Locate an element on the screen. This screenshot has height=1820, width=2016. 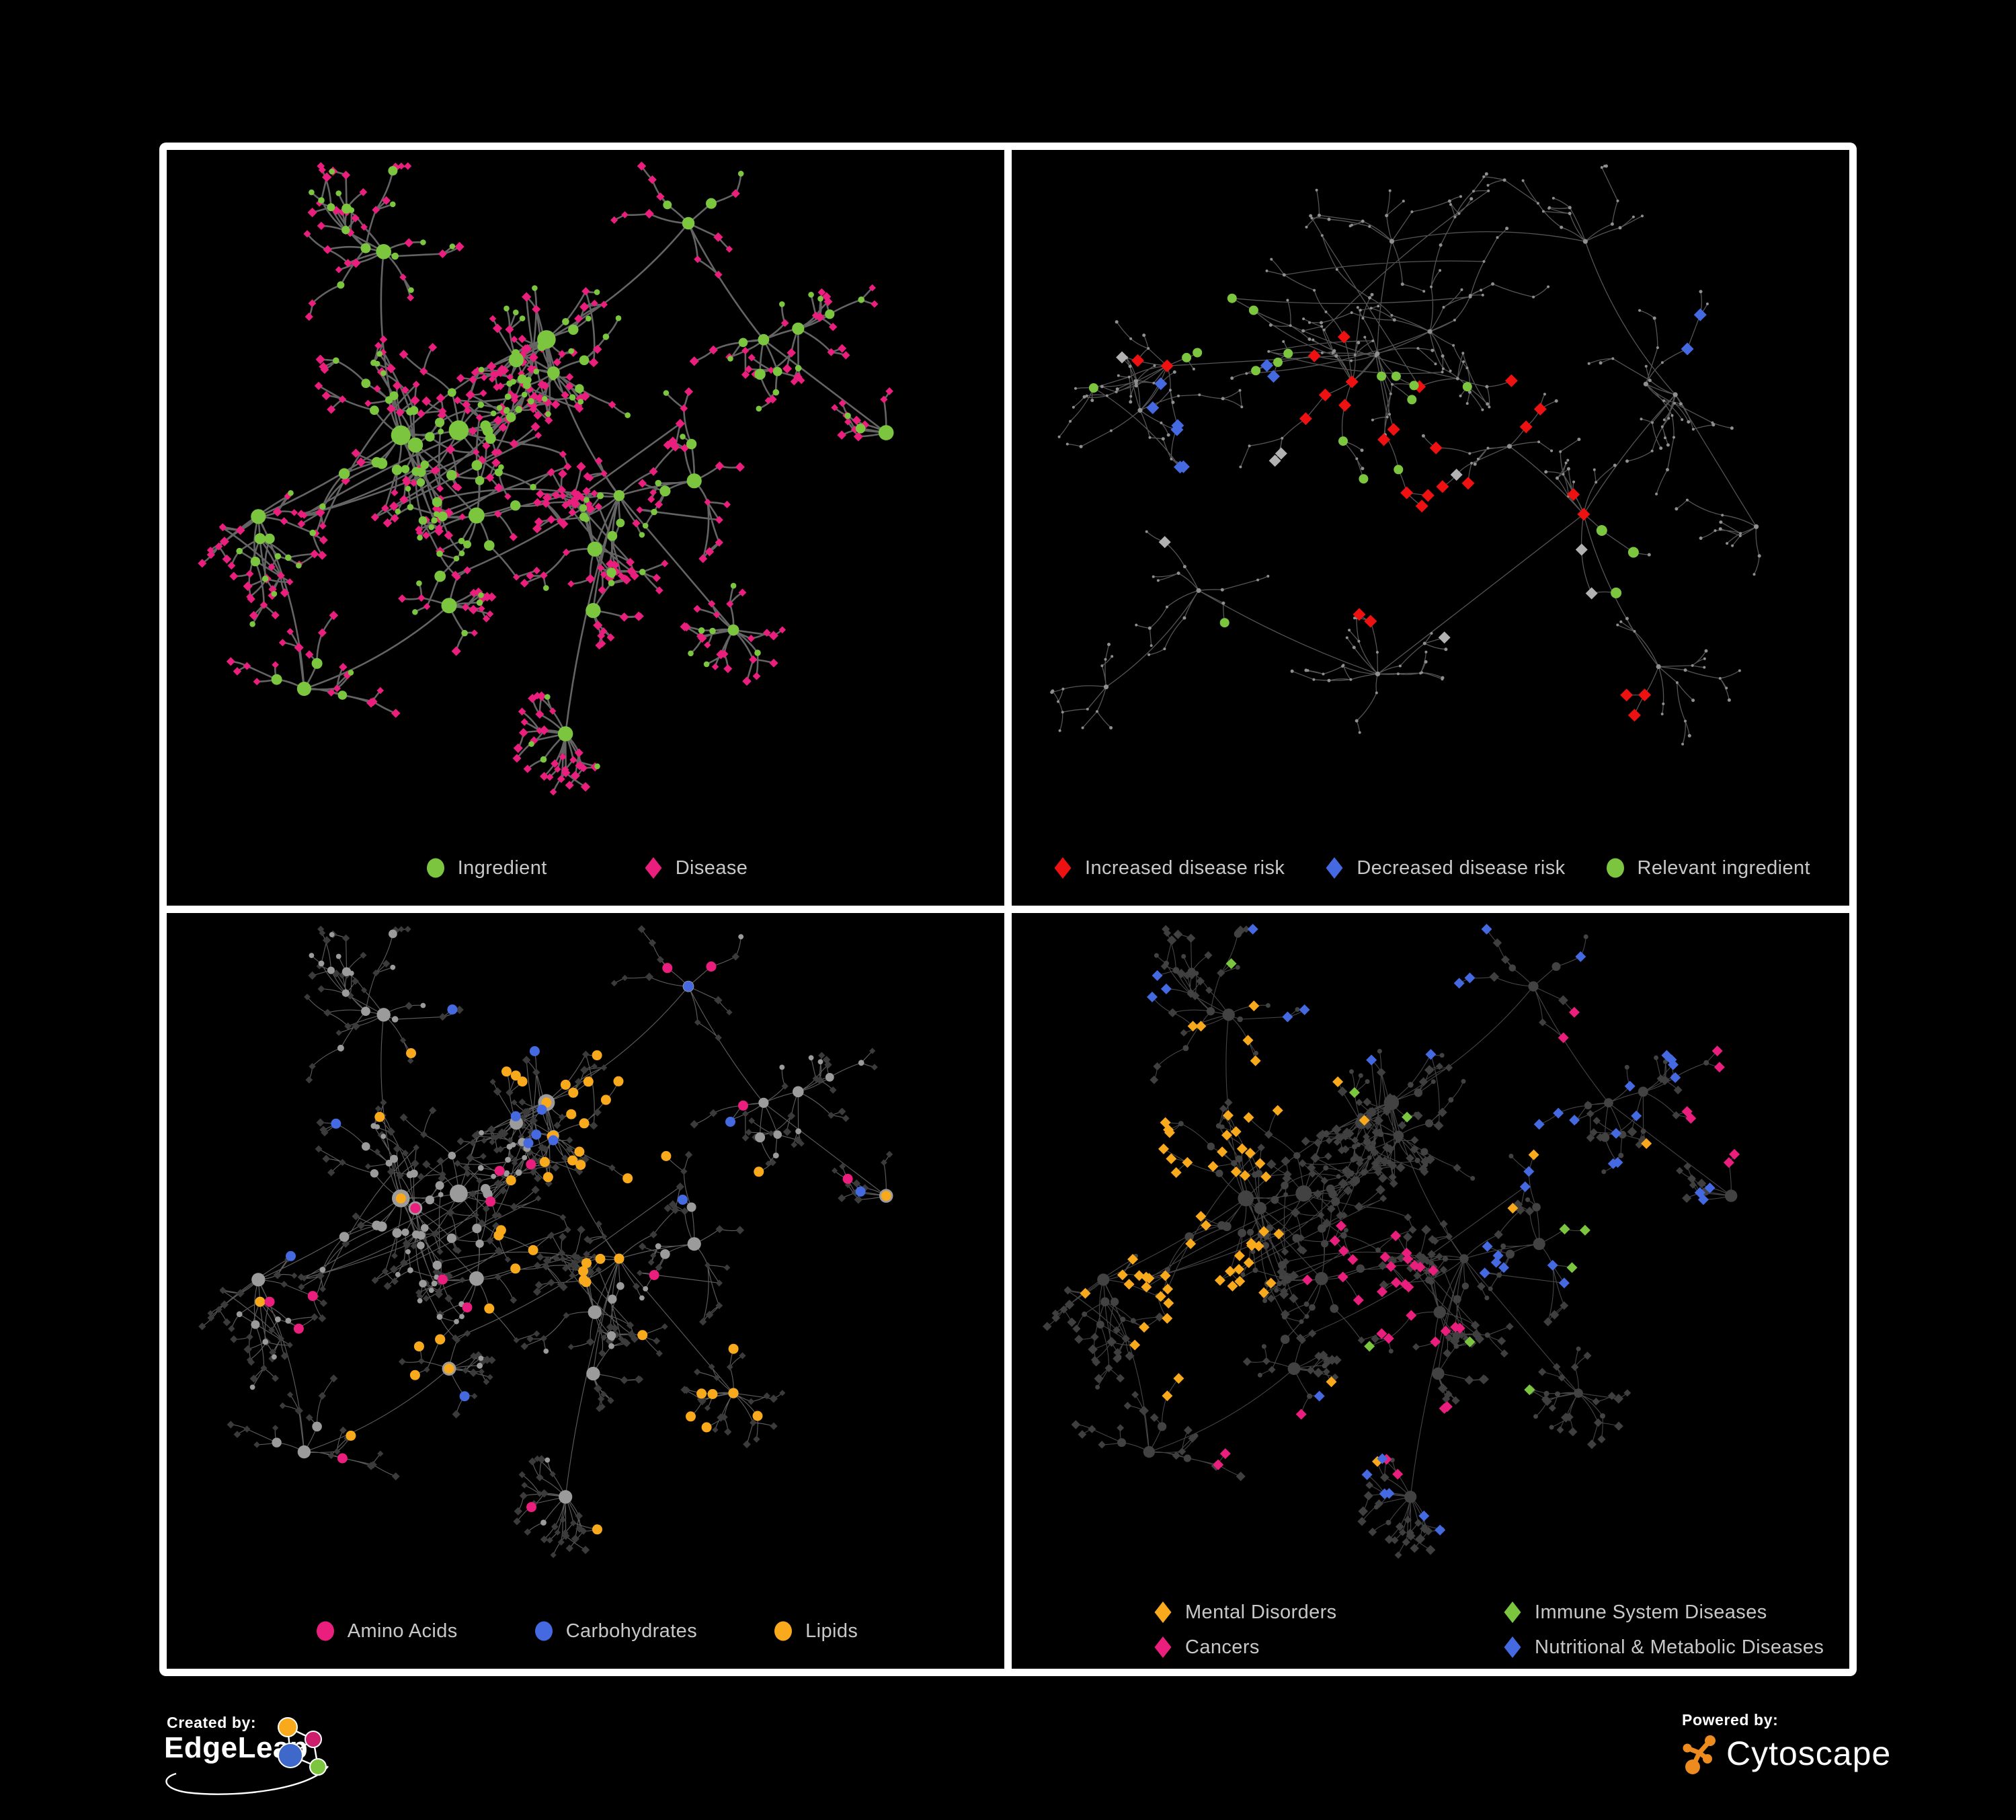
legend-item-carbohydrates: Carbohydrates is located at coordinates (614, 1631).